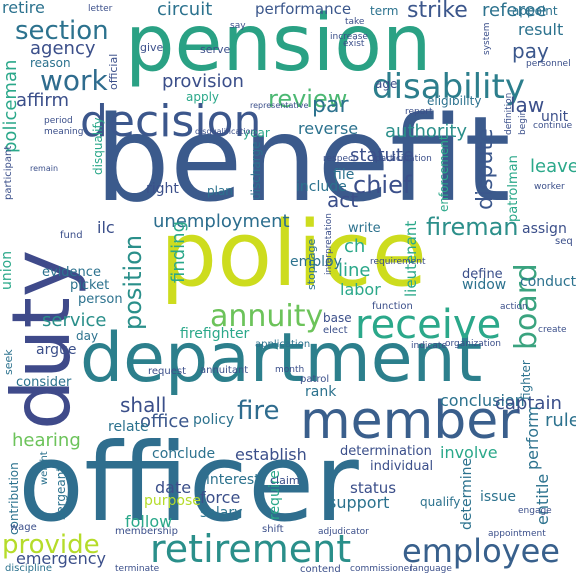 The height and width of the screenshot is (576, 576). I want to click on word-disqualification: disqualification, so click(225, 131).